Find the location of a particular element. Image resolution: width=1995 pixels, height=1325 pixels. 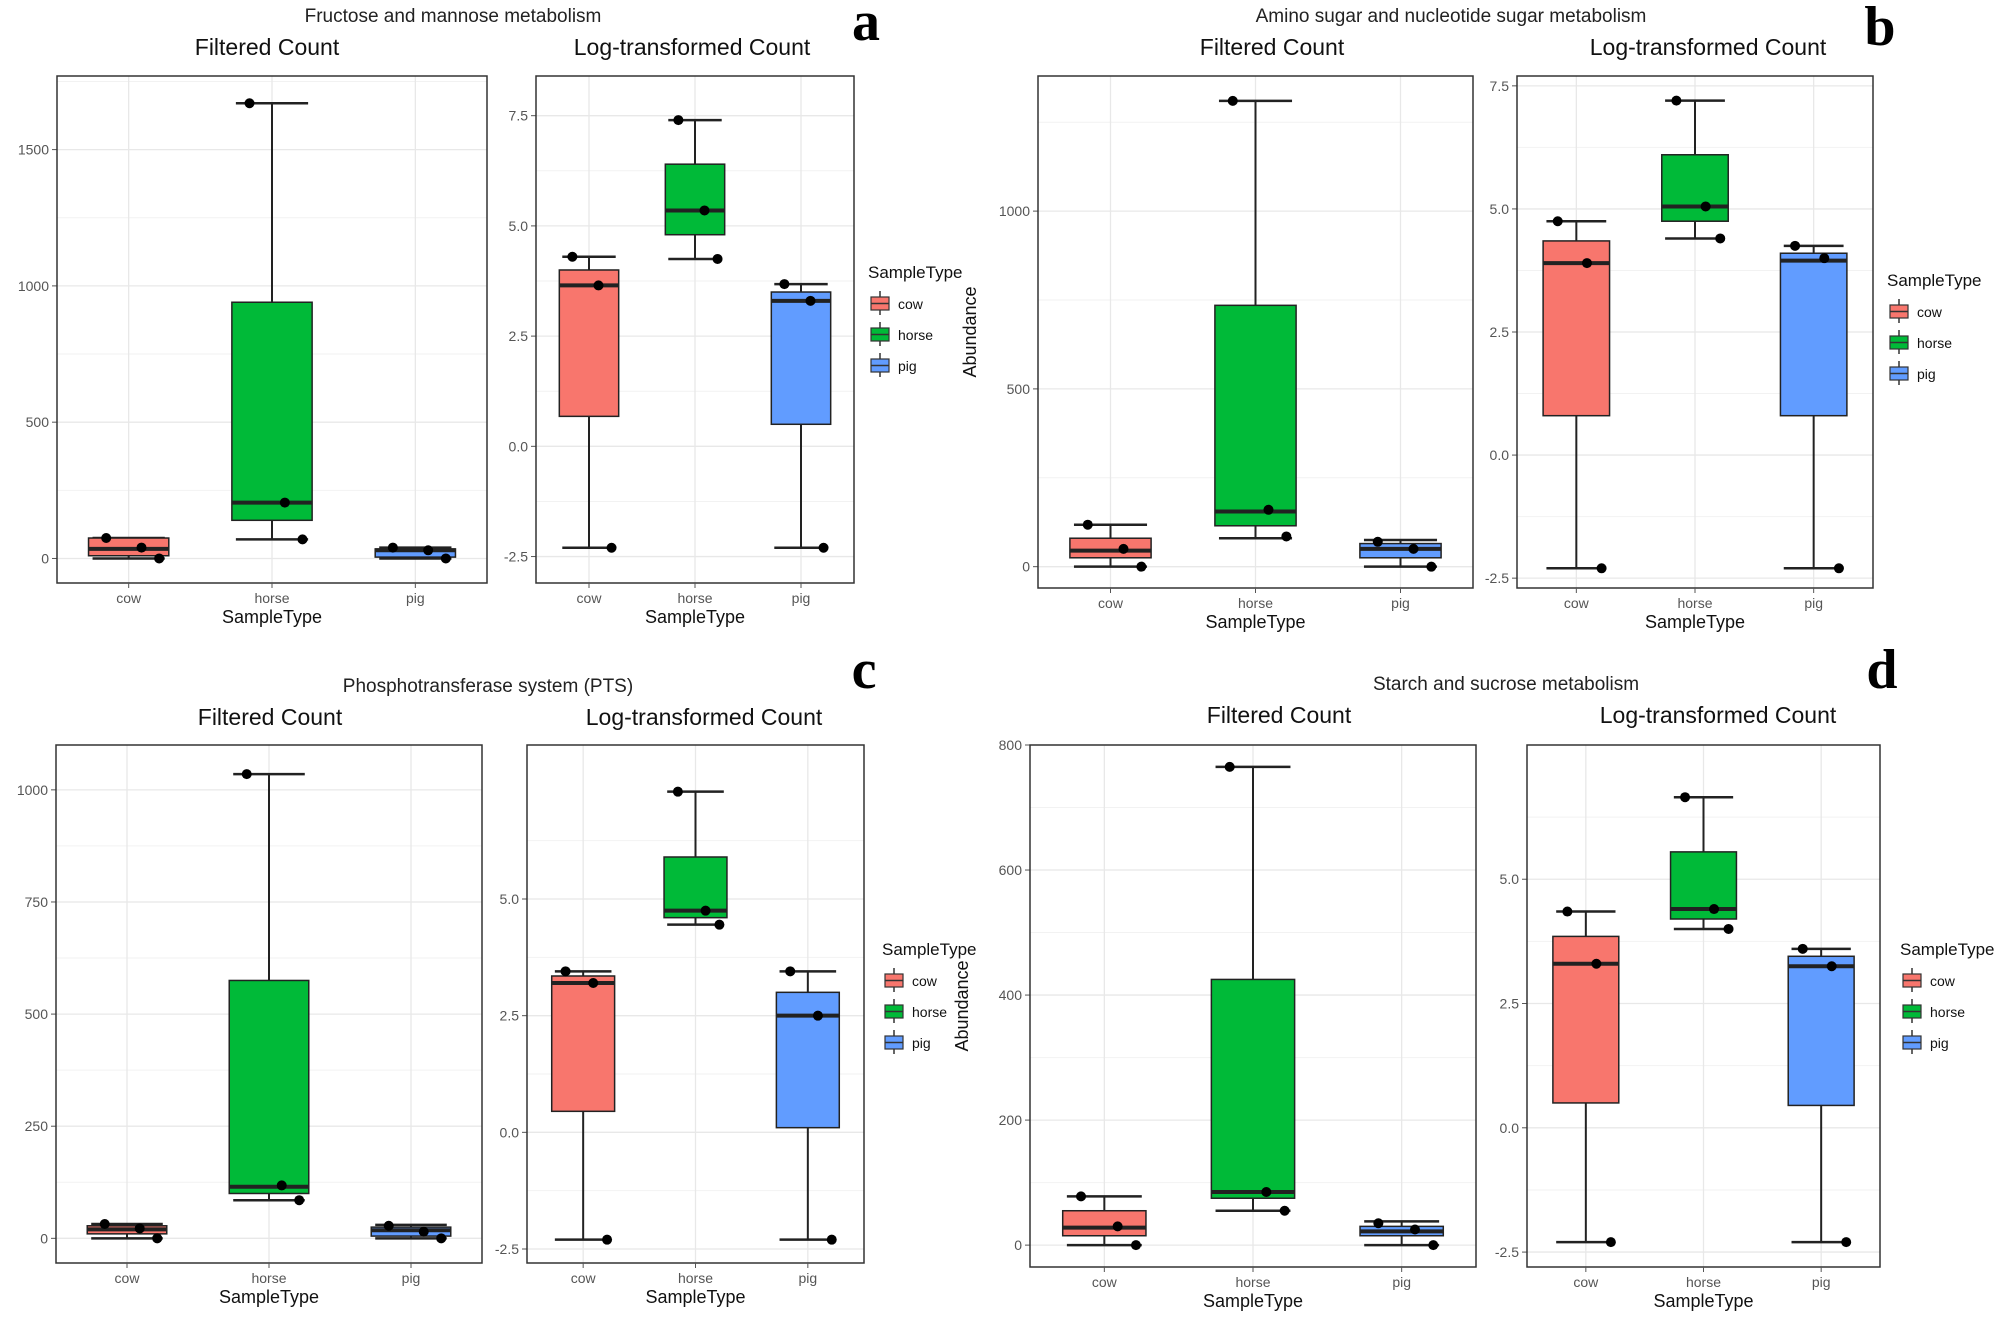

panel-letter: c is located at coordinates (864, 670).